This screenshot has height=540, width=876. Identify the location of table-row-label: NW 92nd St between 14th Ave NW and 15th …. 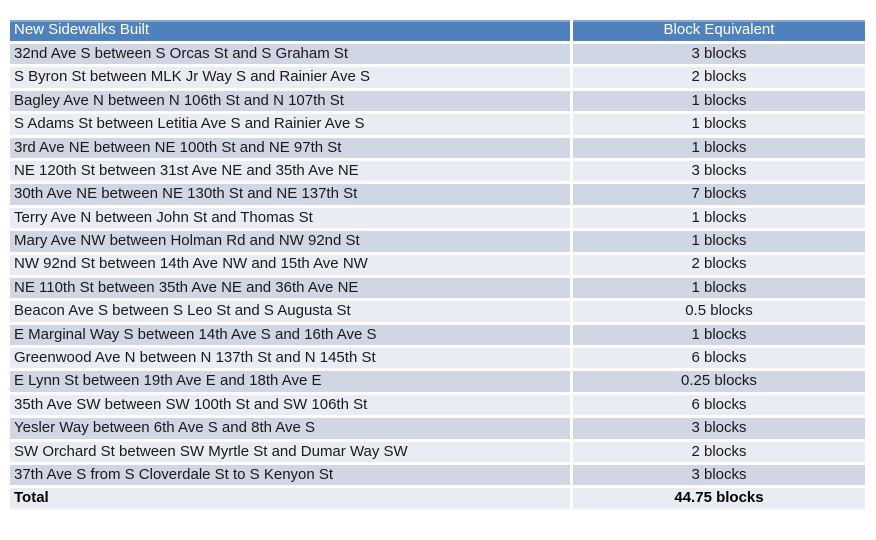
(290, 264).